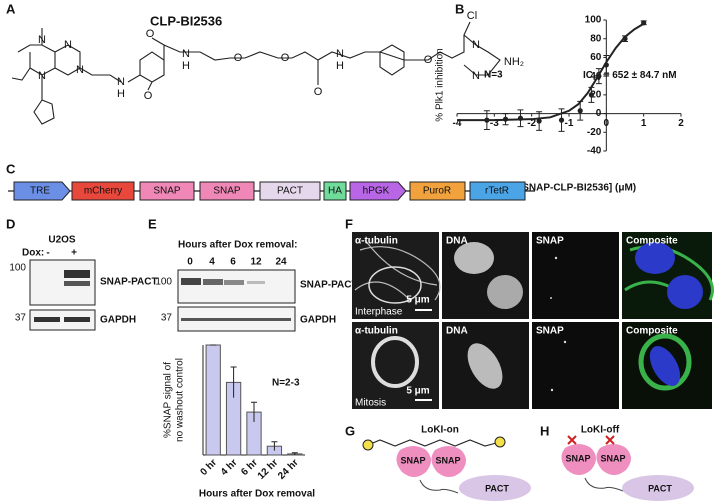  What do you see at coordinates (286, 383) in the screenshot?
I see `annotation: N=2-3` at bounding box center [286, 383].